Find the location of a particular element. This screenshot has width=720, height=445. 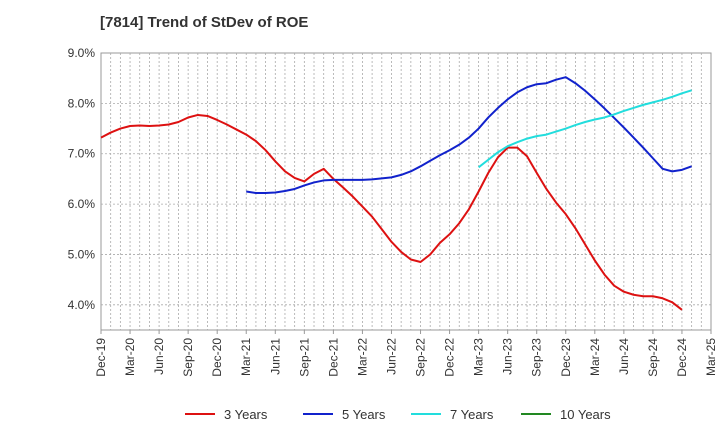

y-tick-label: 8.0% is located at coordinates (82, 103).